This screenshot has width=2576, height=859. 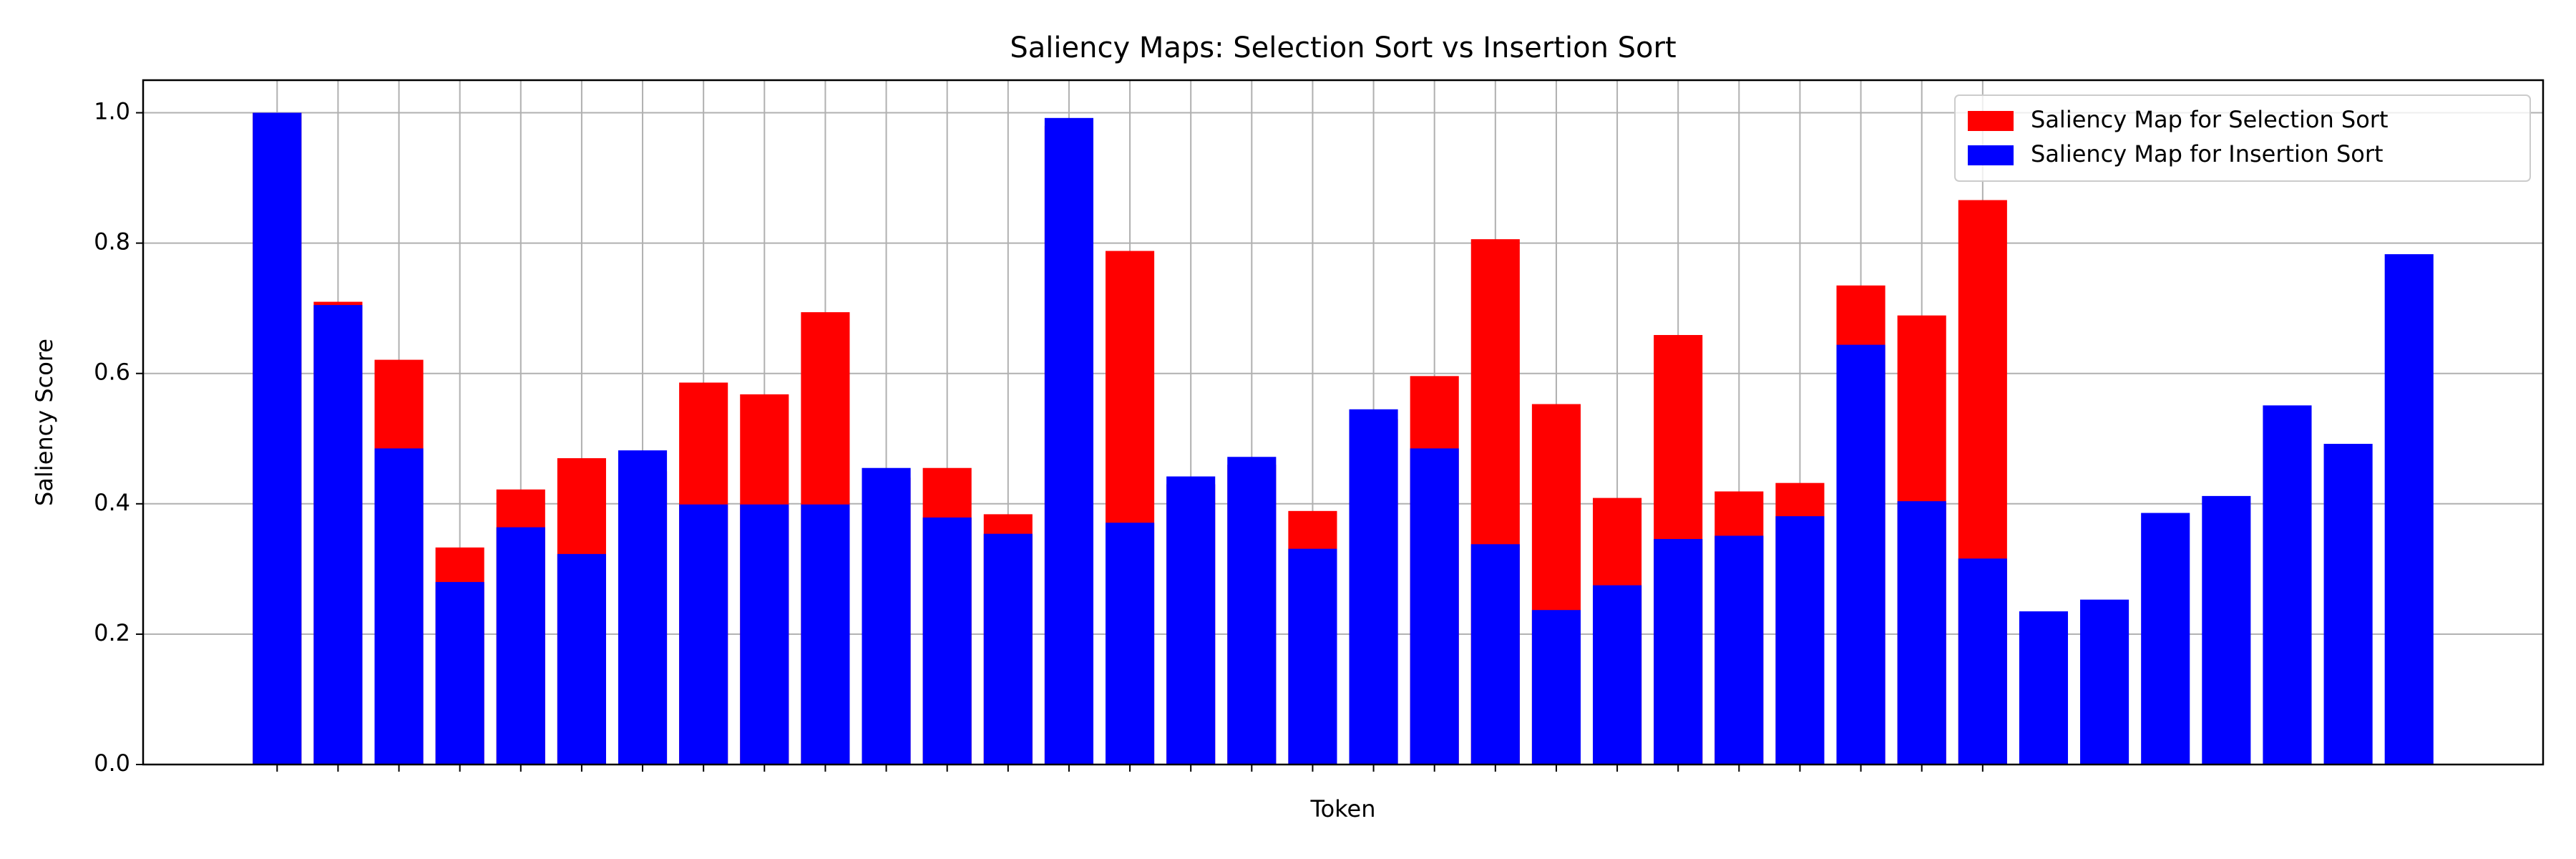 What do you see at coordinates (2242, 138) in the screenshot?
I see `legend-box` at bounding box center [2242, 138].